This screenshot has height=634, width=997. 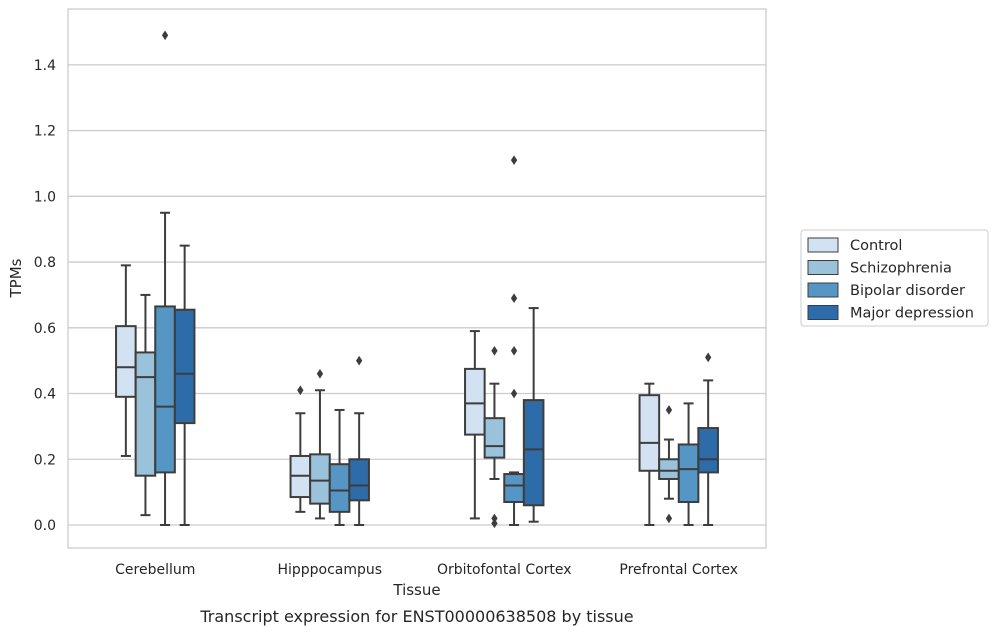 I want to click on legend-item-control: Control, so click(x=854, y=245).